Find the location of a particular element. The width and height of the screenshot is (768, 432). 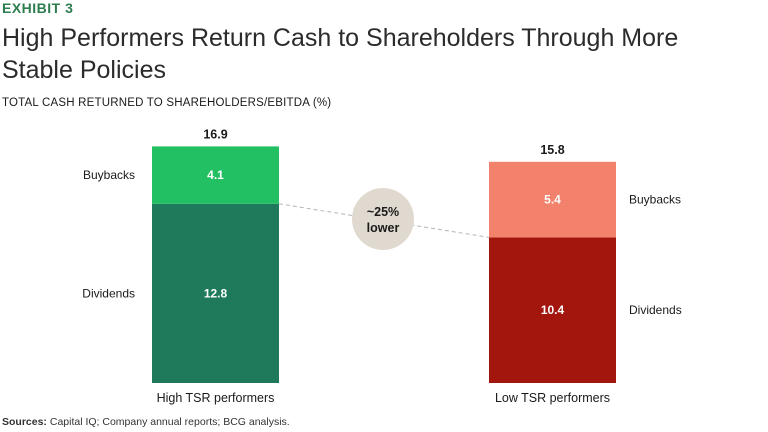

exhibit-label: EXHIBIT 3 is located at coordinates (38, 8).